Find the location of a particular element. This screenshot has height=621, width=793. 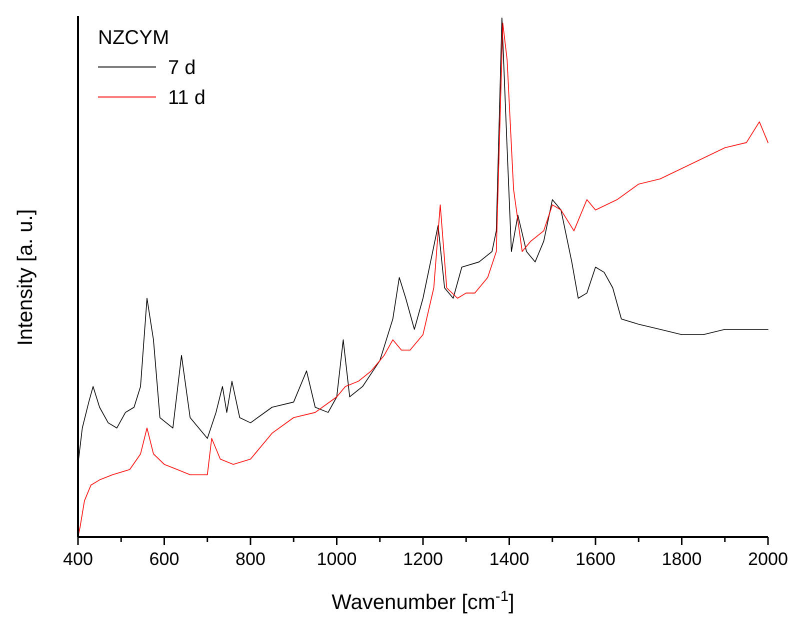

x-tick-label: 800 is located at coordinates (250, 559).